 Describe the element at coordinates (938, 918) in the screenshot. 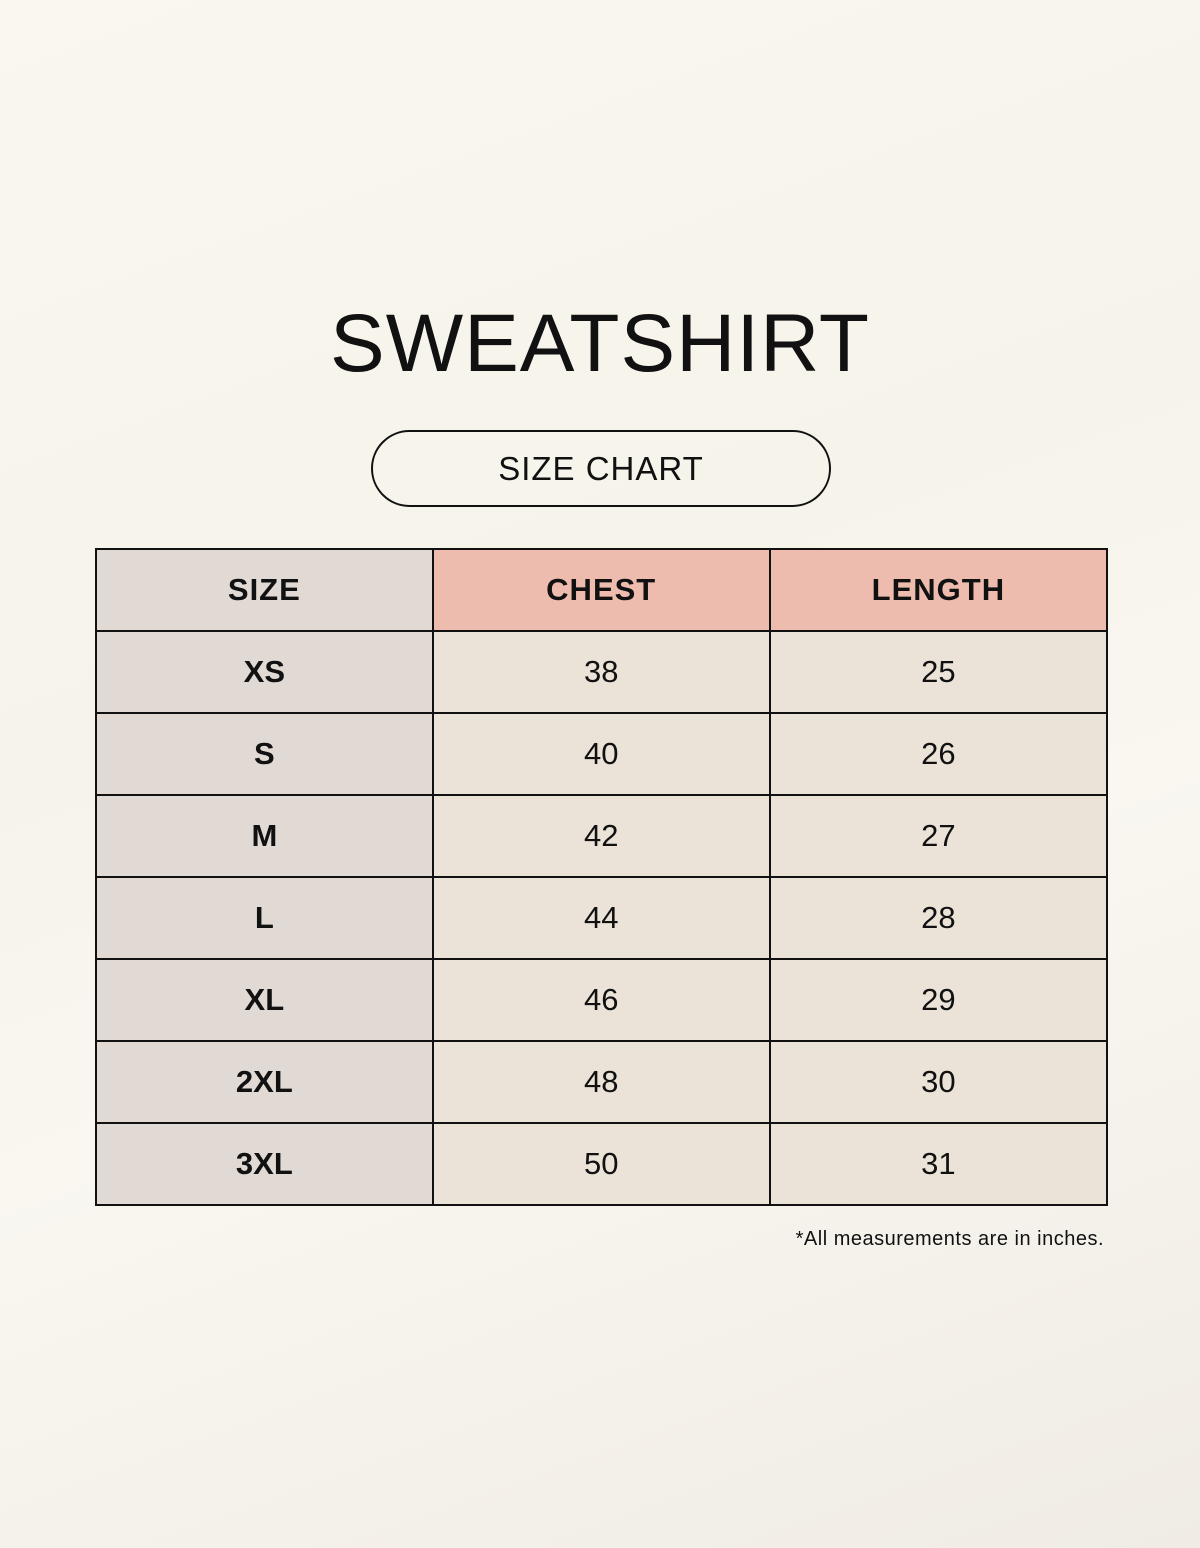

I see `cell-length: 28` at that location.